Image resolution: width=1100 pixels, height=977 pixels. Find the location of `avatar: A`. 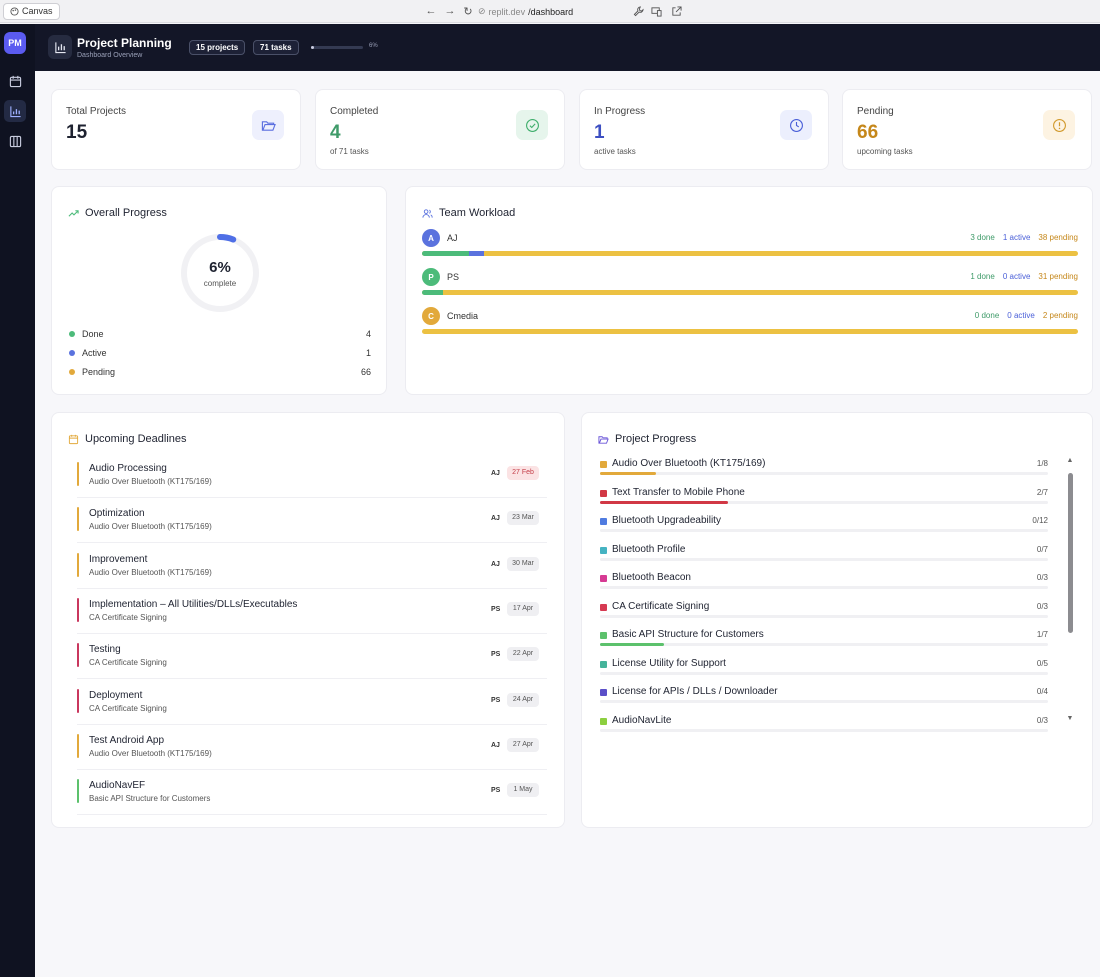

avatar: A is located at coordinates (431, 238).